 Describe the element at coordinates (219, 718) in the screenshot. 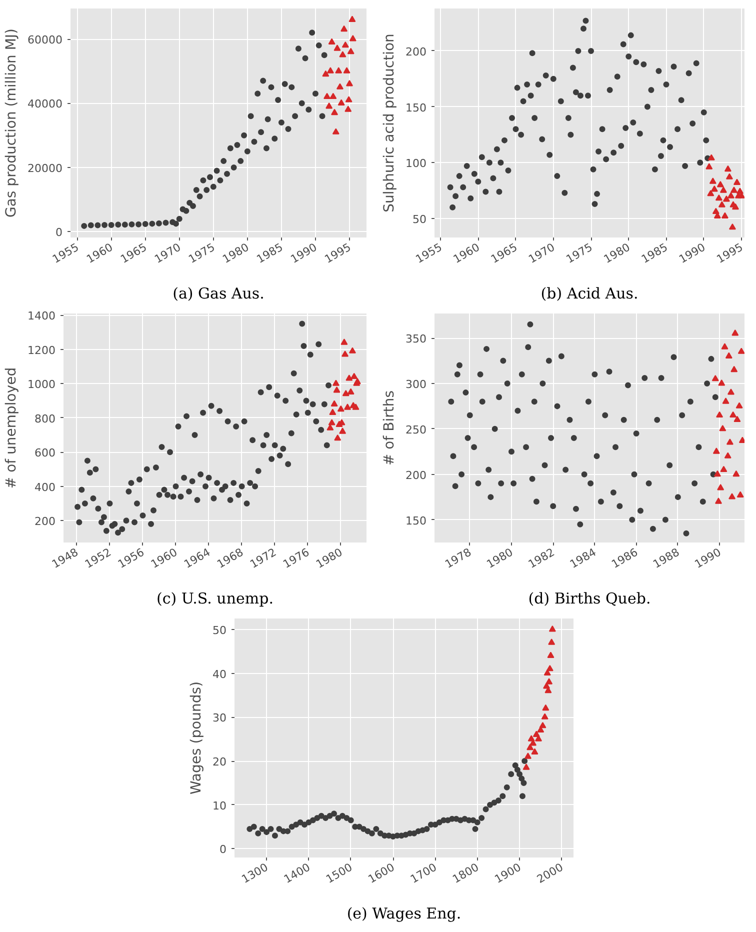

I see `y-tick-label: 30` at that location.